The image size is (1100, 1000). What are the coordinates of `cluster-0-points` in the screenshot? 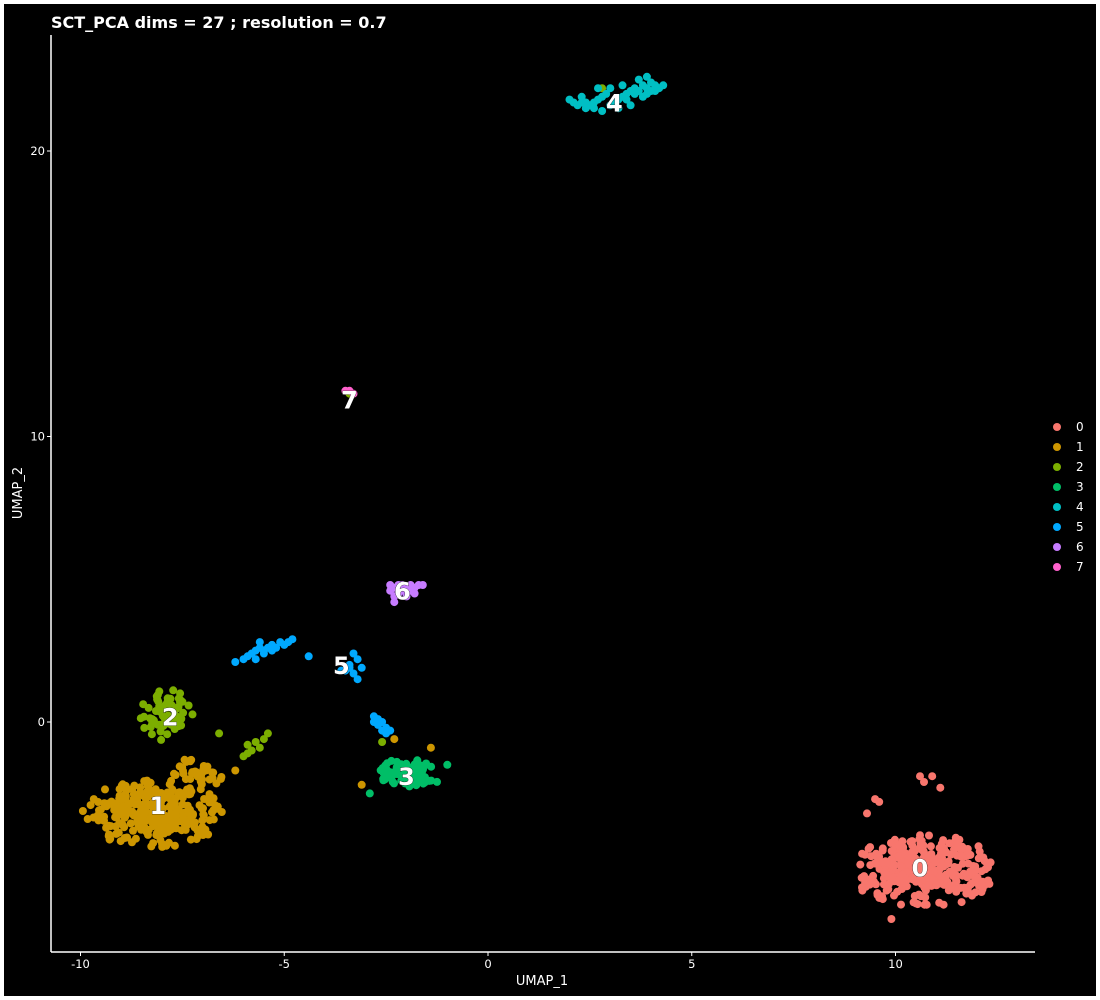 It's located at (925, 847).